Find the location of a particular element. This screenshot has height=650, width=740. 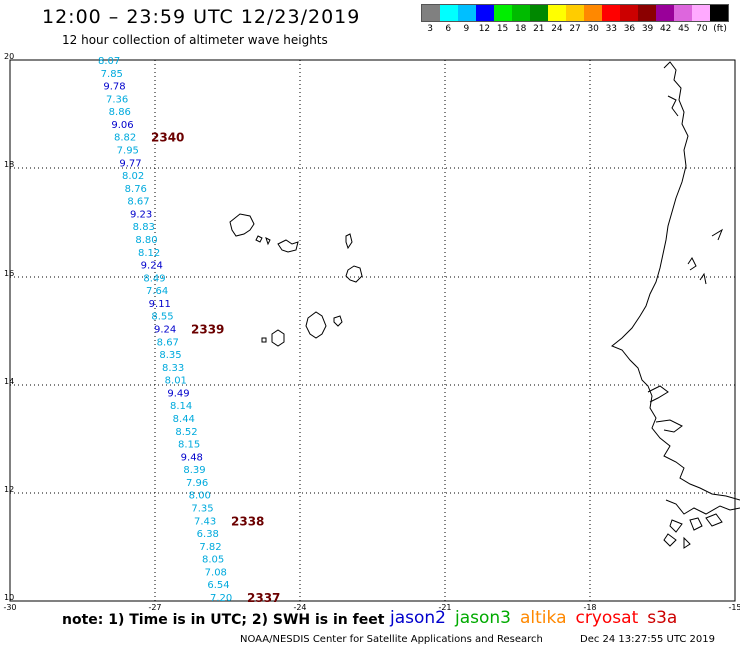

lon-tick-label: -27 is located at coordinates (154, 607).